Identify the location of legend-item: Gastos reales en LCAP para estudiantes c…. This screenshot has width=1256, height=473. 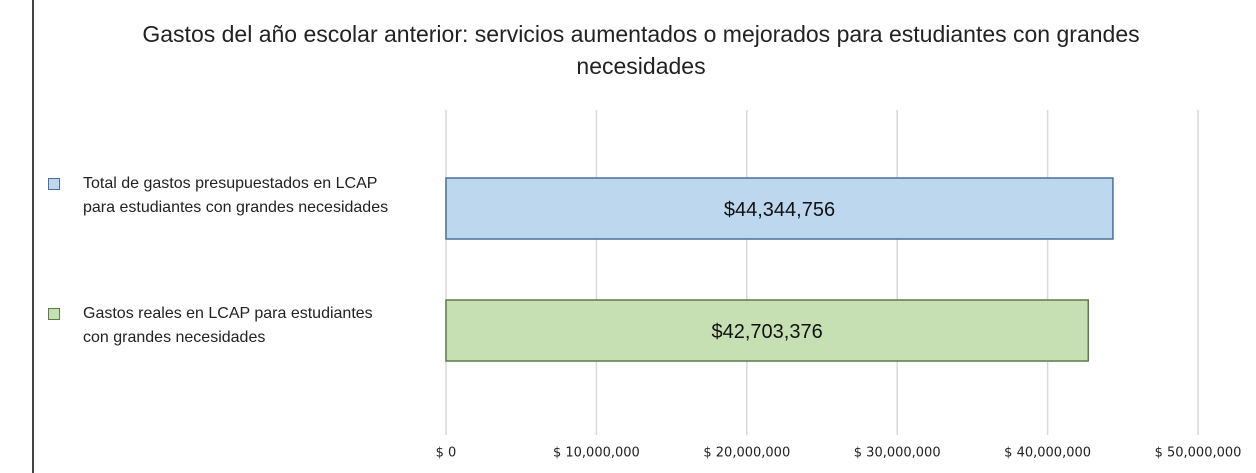
(223, 326).